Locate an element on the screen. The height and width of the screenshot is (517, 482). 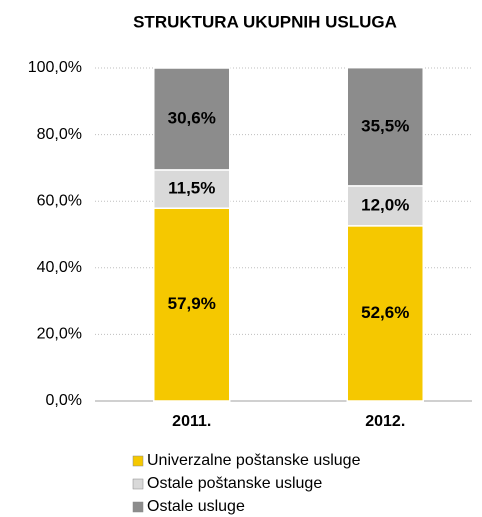
data-label: 12,0% is located at coordinates (385, 204).